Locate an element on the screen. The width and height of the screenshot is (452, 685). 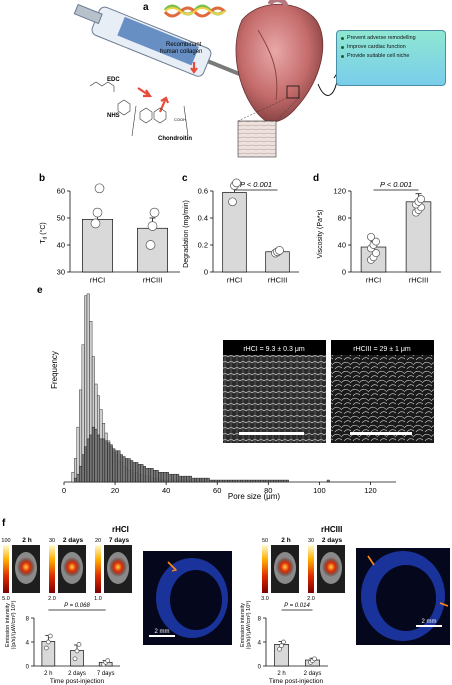
nhs-label: NHS is located at coordinates (113, 116).